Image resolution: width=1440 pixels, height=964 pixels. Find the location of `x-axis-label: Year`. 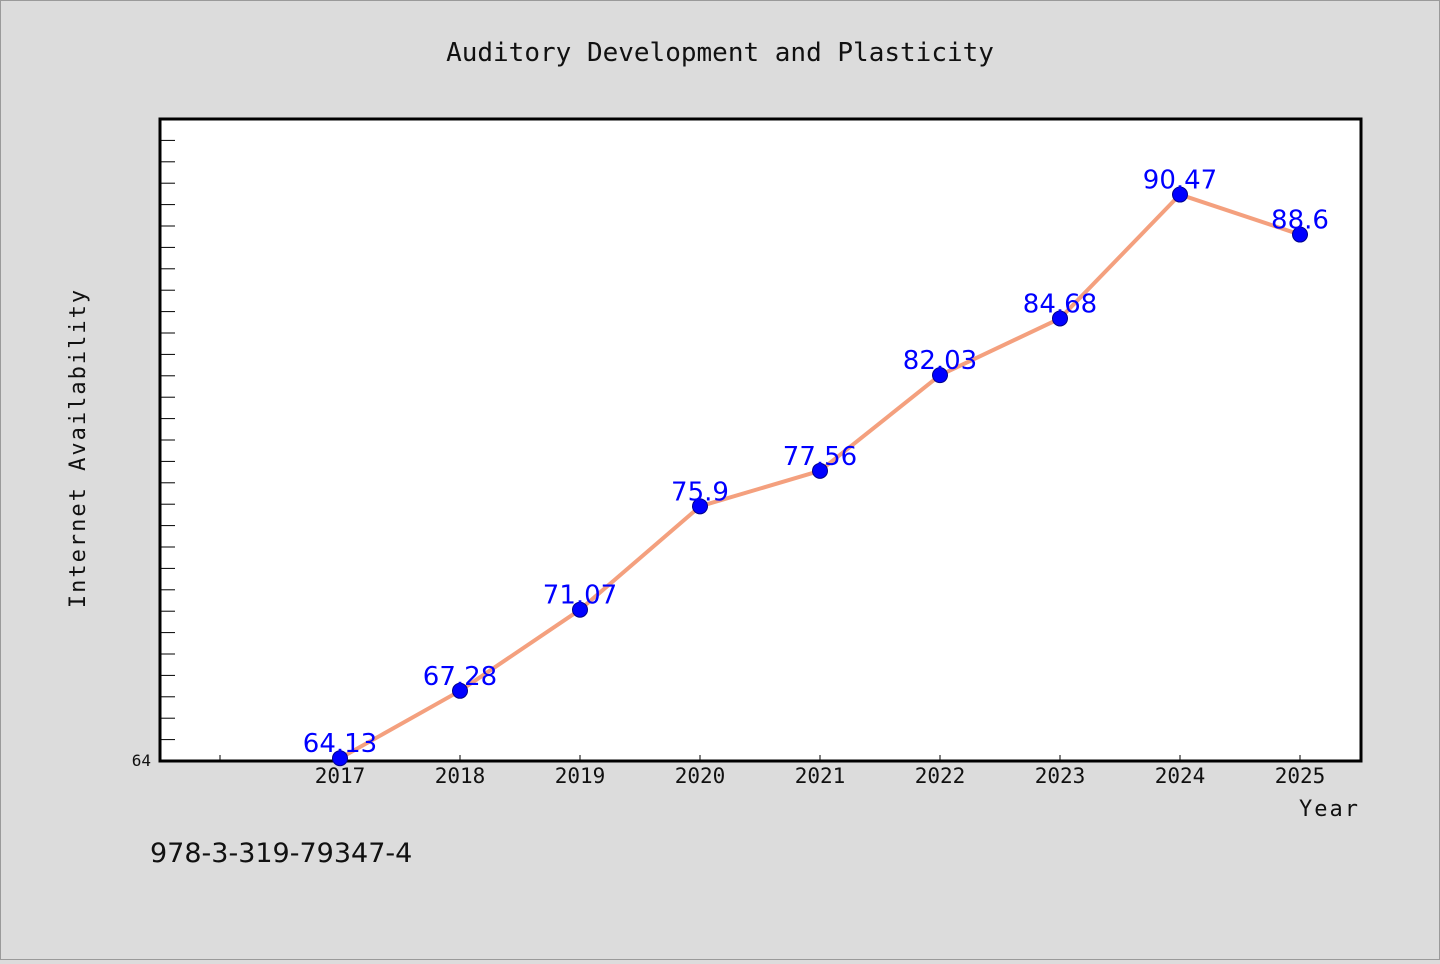

x-axis-label: Year is located at coordinates (1329, 809).